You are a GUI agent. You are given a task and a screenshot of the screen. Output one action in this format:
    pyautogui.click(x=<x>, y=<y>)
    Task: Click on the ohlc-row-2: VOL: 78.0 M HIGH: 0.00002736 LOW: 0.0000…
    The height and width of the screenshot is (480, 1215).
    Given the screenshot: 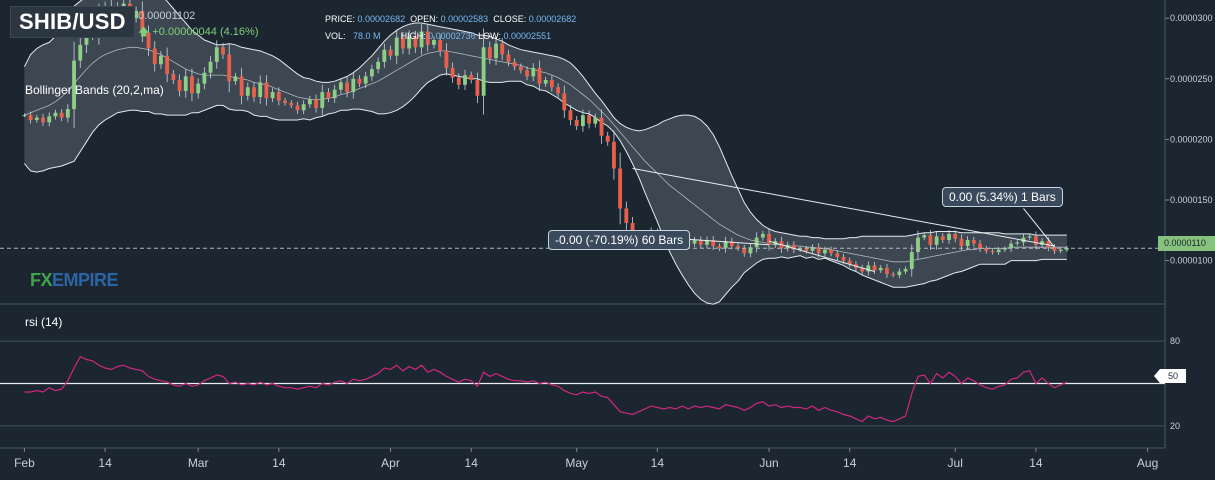 What is the action you would take?
    pyautogui.click(x=438, y=36)
    